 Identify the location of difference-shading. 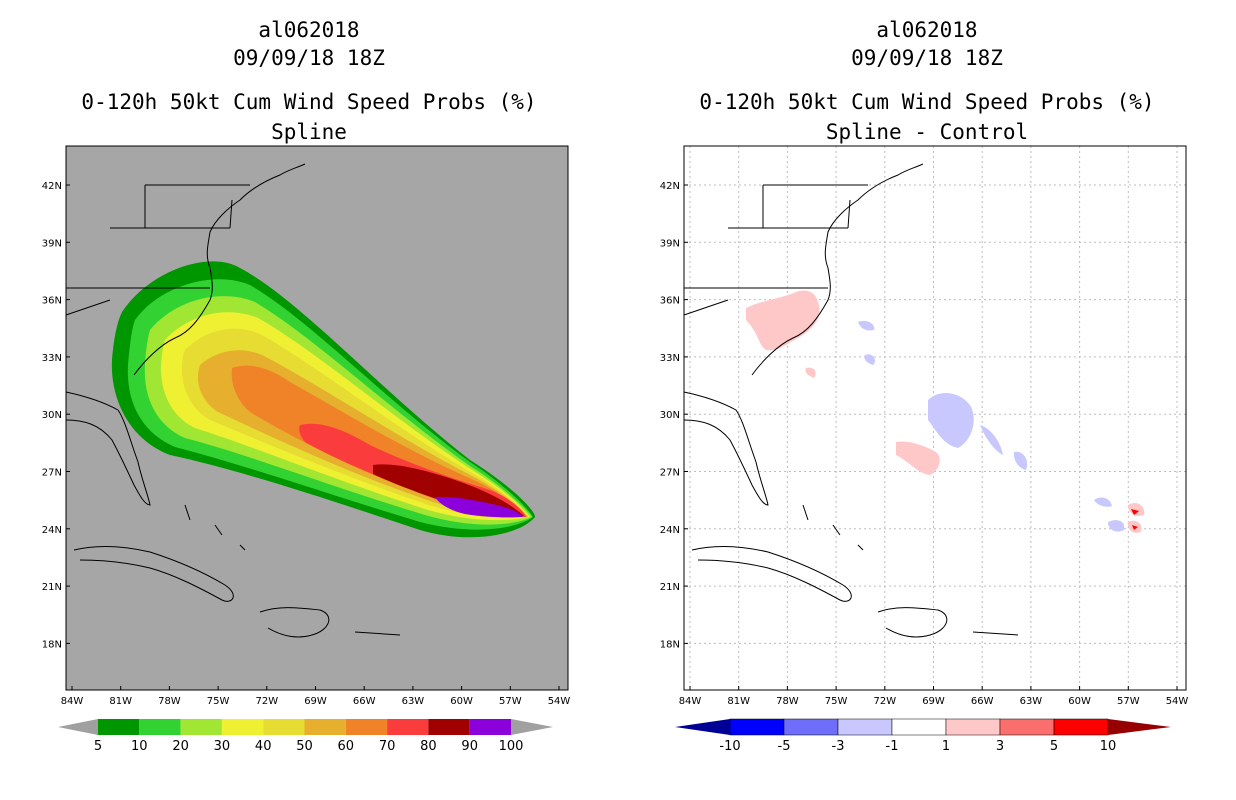
(945, 411).